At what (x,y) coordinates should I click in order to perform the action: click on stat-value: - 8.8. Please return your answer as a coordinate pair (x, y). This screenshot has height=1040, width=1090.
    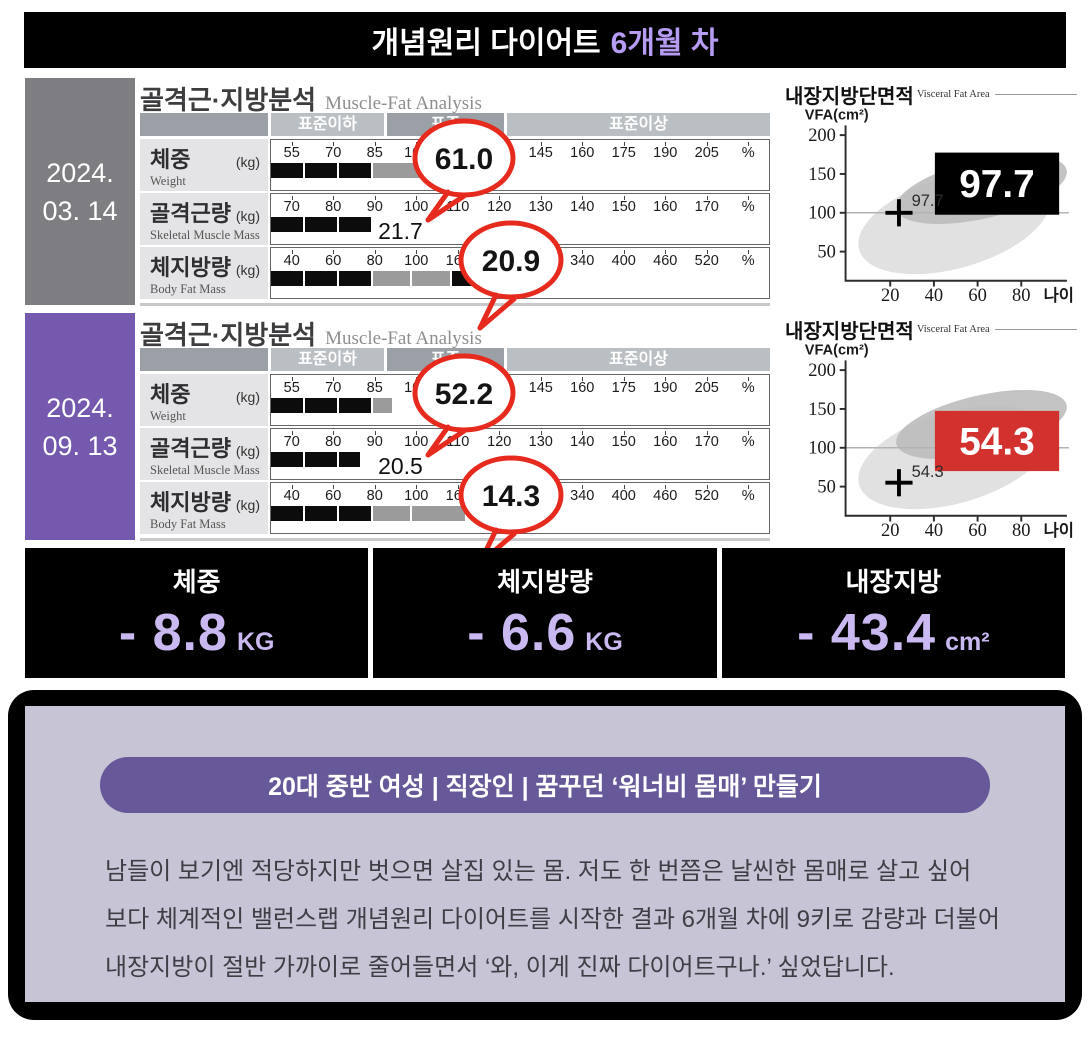
    Looking at the image, I should click on (173, 633).